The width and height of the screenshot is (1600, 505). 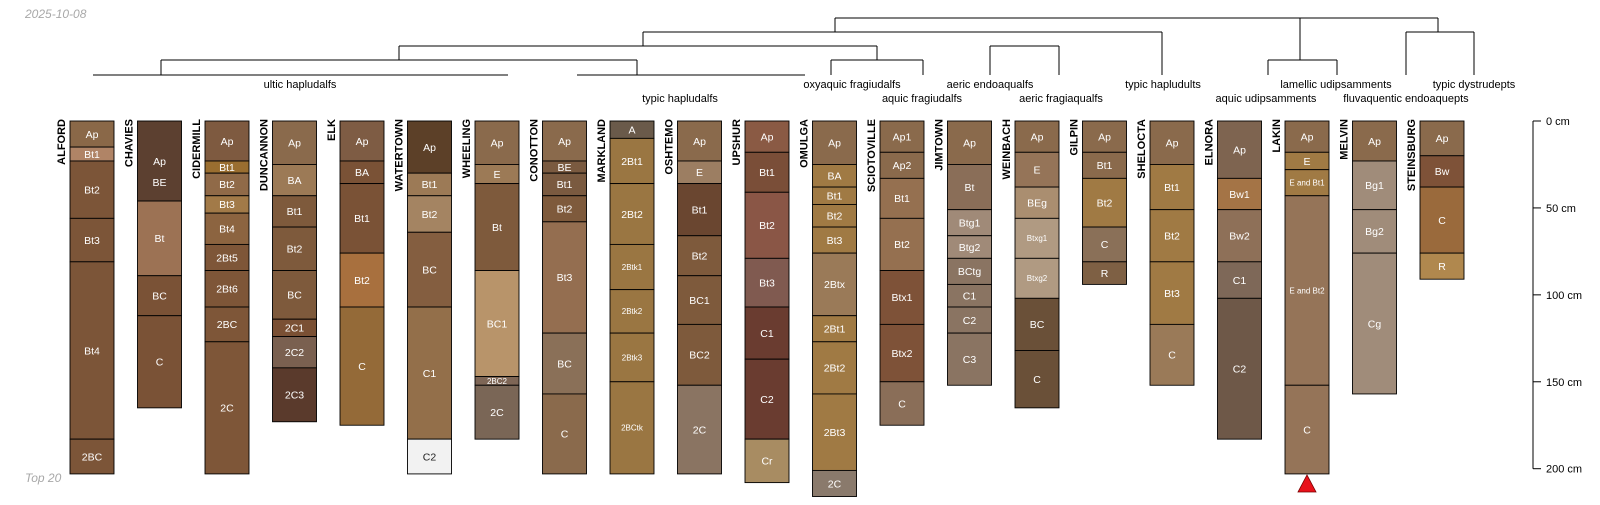 What do you see at coordinates (130, 143) in the screenshot?
I see `profile-name: CHAVIES` at bounding box center [130, 143].